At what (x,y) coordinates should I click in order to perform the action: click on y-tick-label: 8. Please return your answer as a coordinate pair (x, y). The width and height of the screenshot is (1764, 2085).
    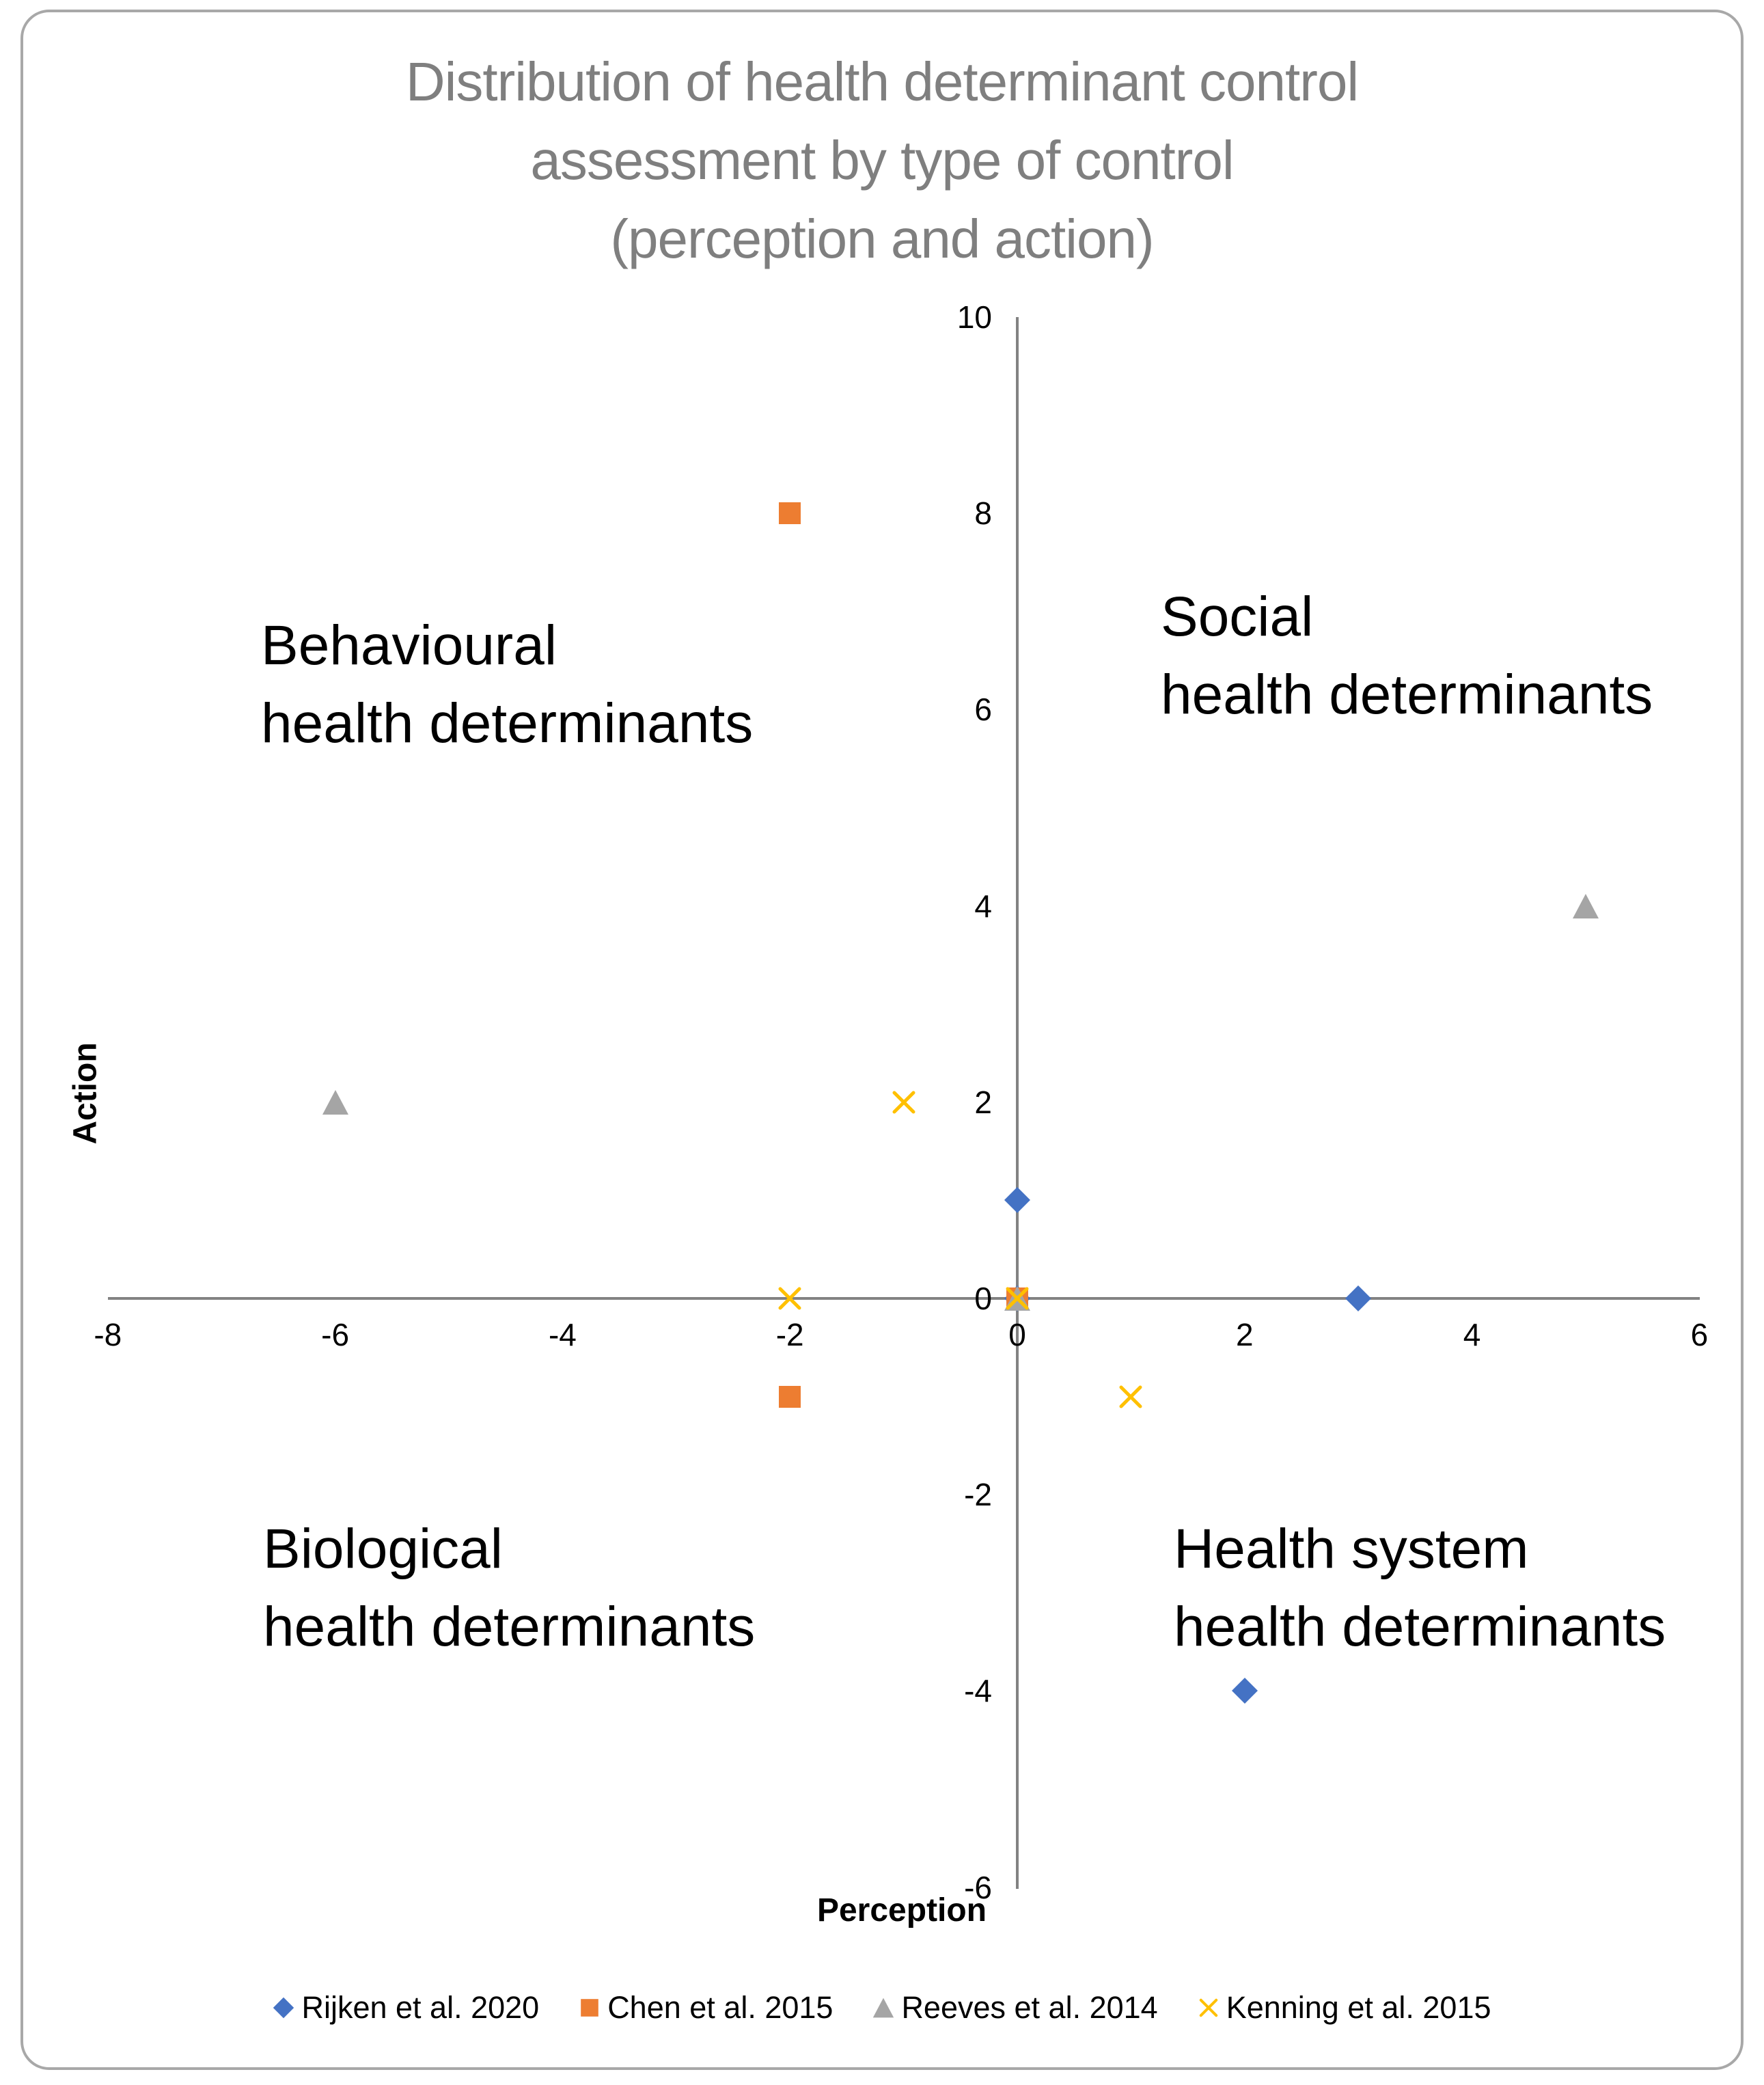
    Looking at the image, I should click on (983, 513).